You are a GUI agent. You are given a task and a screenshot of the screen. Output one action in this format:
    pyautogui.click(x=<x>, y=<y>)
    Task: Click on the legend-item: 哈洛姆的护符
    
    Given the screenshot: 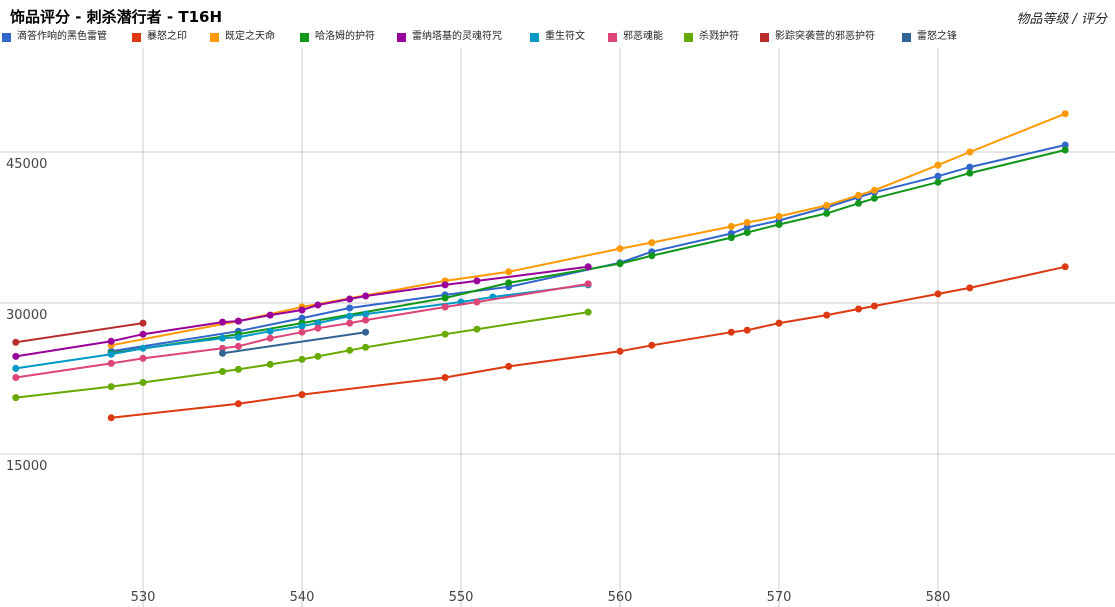 What is the action you would take?
    pyautogui.click(x=337, y=37)
    